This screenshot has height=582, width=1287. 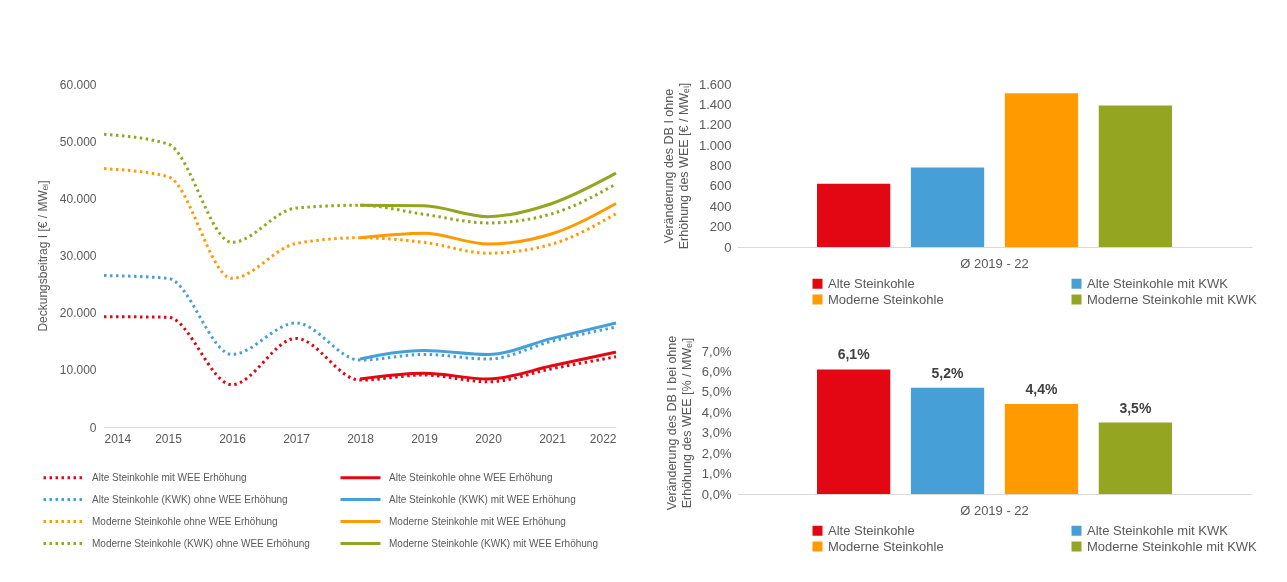 I want to click on y-tick-label: 4,0%, so click(x=716, y=412).